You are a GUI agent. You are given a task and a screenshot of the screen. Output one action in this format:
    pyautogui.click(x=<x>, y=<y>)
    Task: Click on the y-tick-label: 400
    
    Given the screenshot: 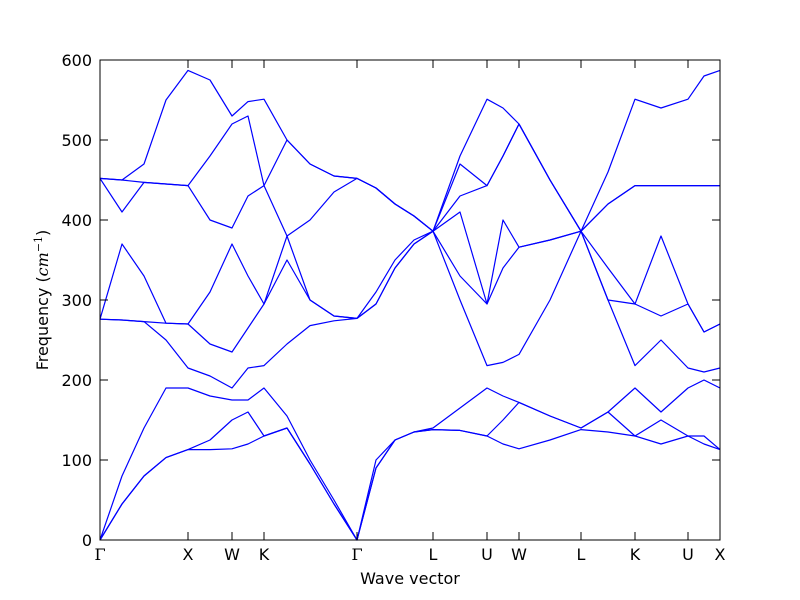 What is the action you would take?
    pyautogui.click(x=76, y=220)
    